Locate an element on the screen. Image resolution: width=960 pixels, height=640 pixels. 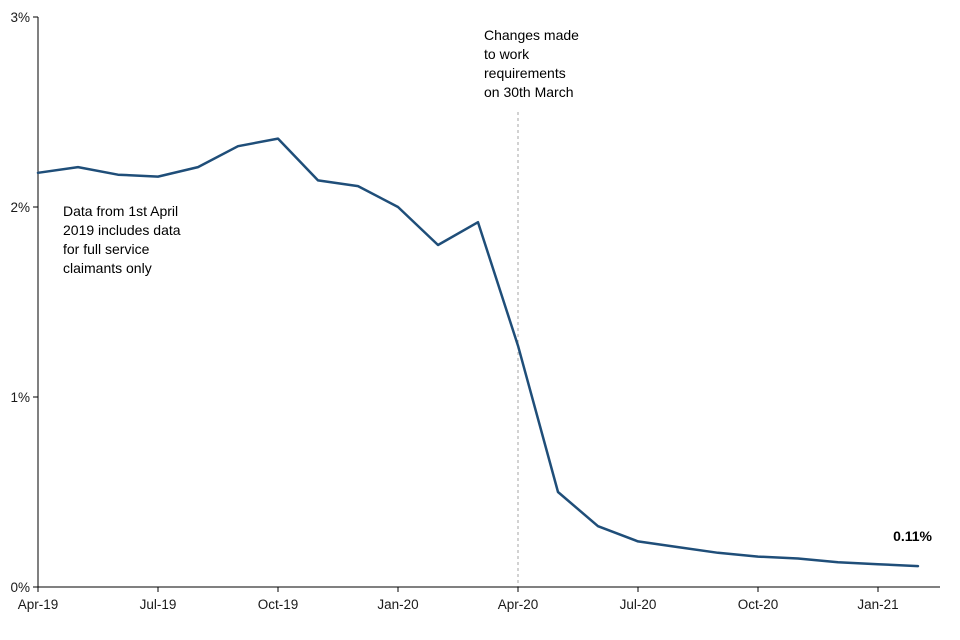
y-tick-label: 0% is located at coordinates (20, 587).